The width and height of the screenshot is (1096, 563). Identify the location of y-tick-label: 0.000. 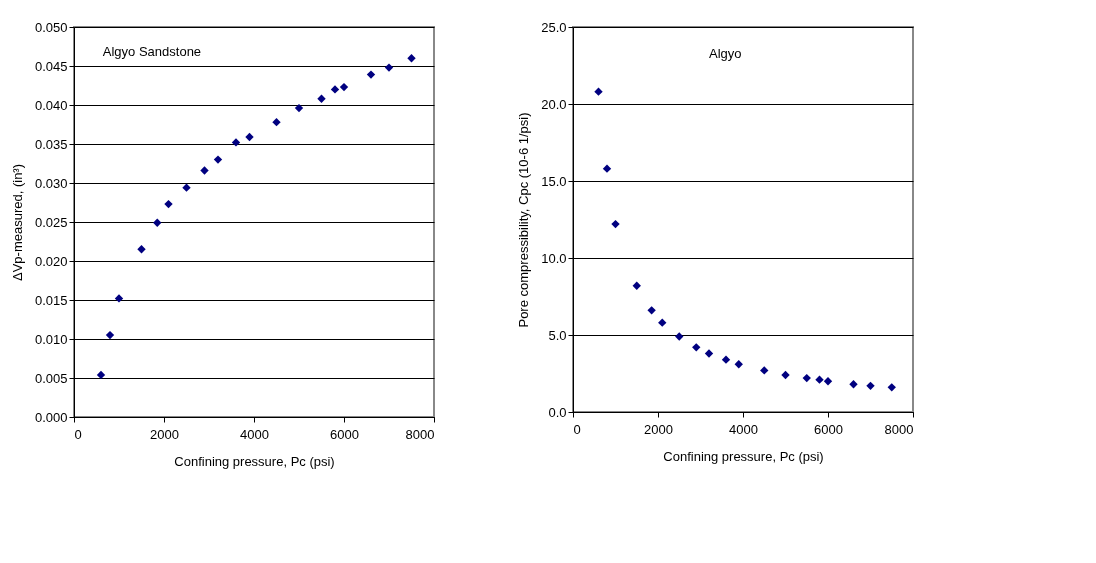
(51, 417).